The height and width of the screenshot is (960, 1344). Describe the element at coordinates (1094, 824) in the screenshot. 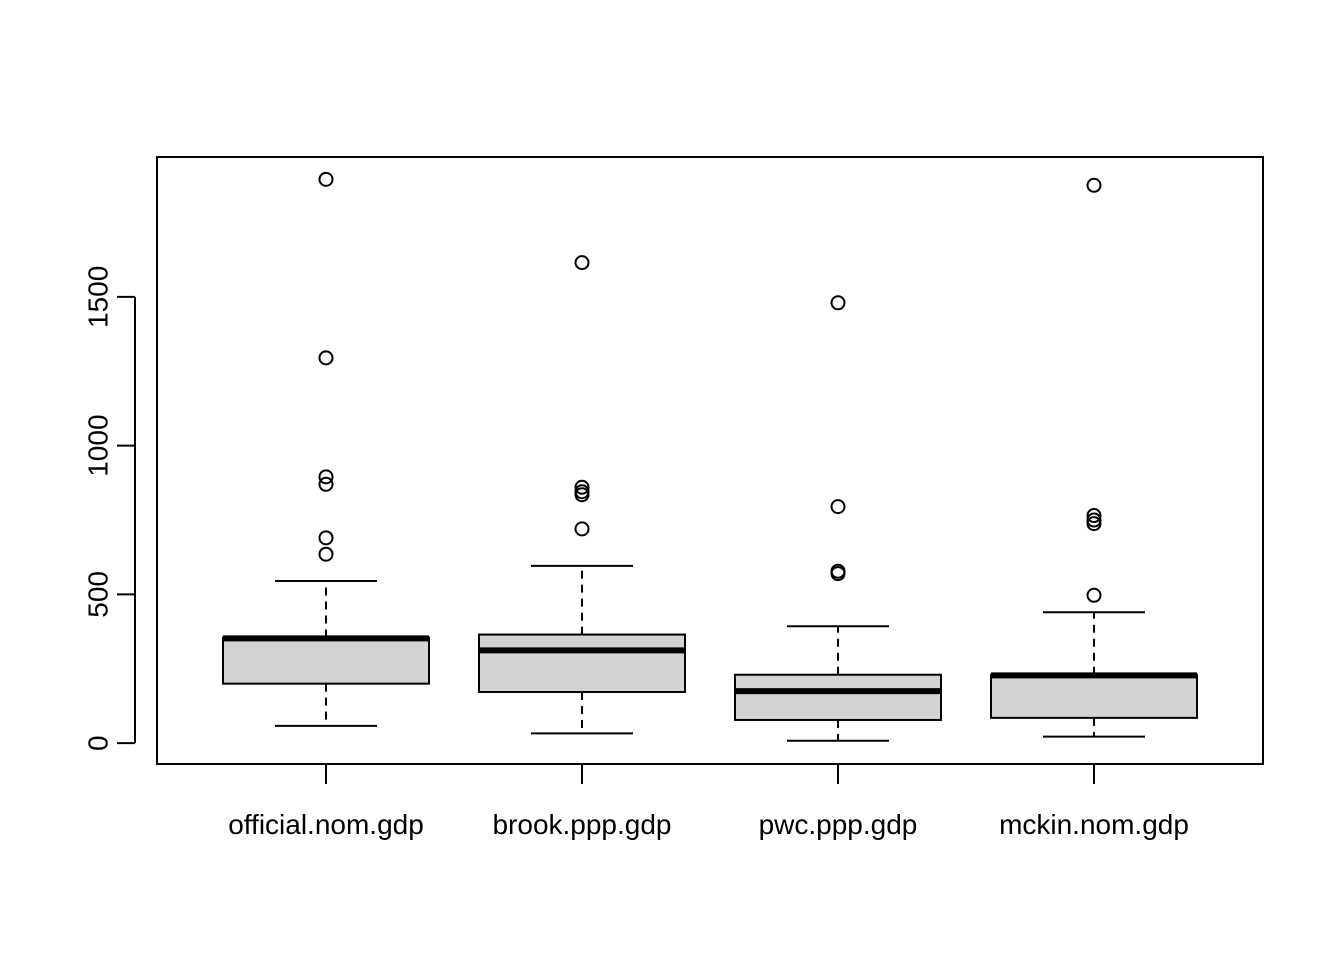

I see `x-tick-label: mckin.nom.gdp` at that location.